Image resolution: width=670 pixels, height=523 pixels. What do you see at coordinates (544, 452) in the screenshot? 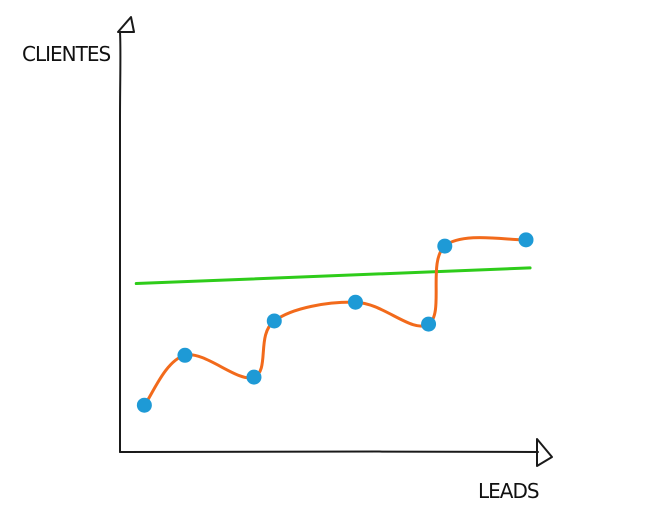
I see `x-axis-arrow-icon` at bounding box center [544, 452].